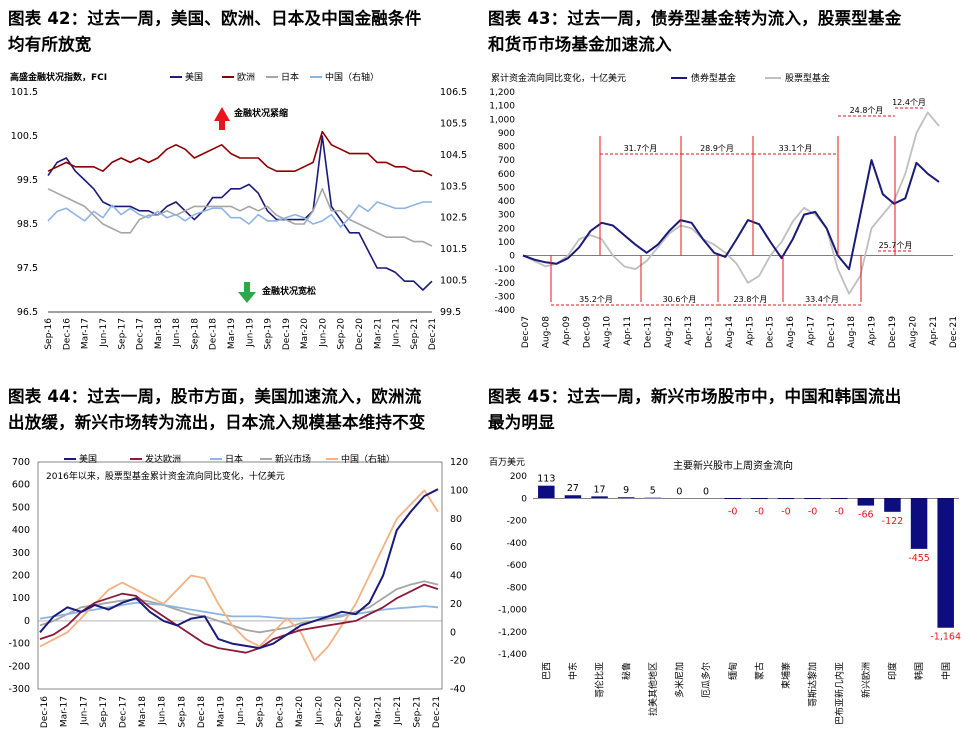 The height and width of the screenshot is (745, 966). I want to click on fig45-ytick-5: -800, so click(517, 588).